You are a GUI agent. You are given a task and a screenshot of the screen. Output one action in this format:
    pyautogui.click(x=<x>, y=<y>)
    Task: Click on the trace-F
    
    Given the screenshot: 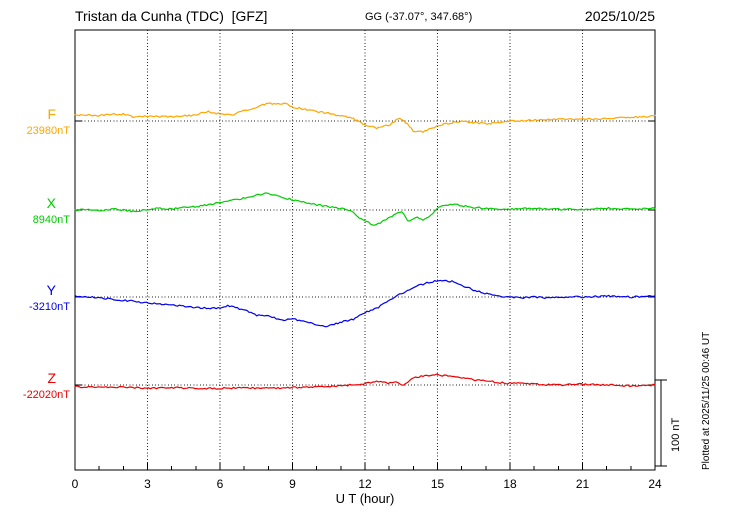 What is the action you would take?
    pyautogui.click(x=365, y=117)
    